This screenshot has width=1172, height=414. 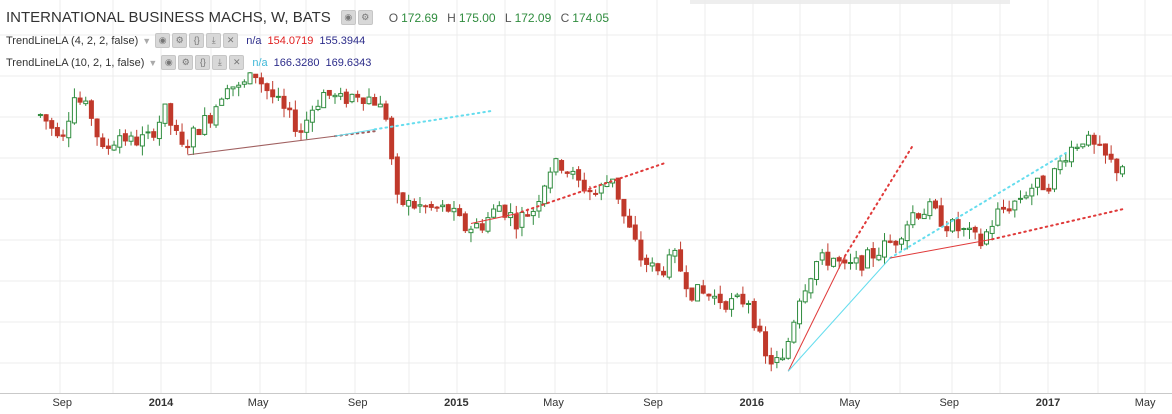 I want to click on x-tick-label: Sep, so click(x=62, y=403).